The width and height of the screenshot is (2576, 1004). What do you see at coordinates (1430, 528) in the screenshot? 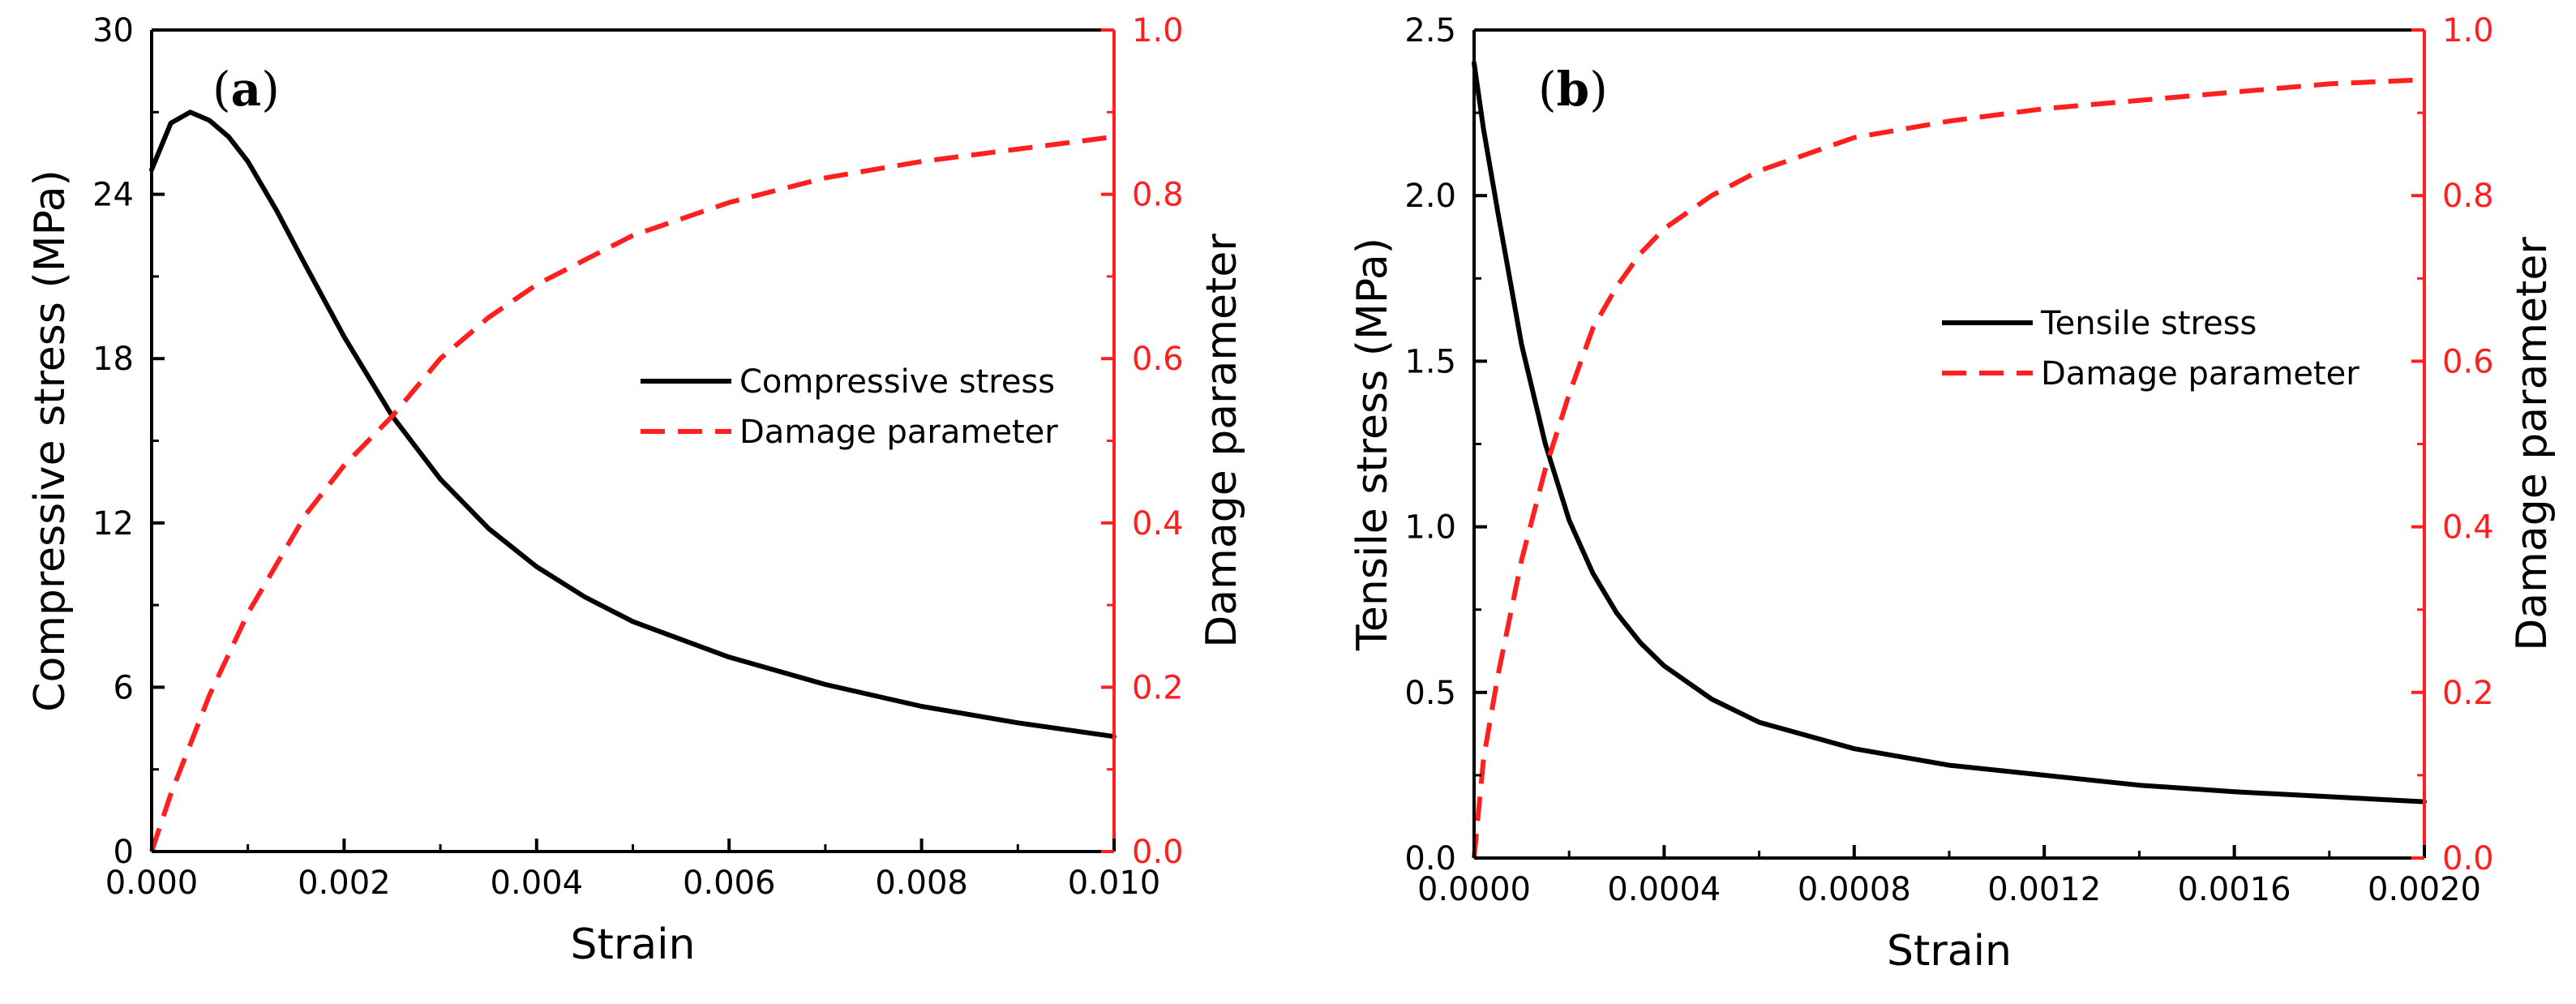
I see `y-tick-label: 1.0` at bounding box center [1430, 528].